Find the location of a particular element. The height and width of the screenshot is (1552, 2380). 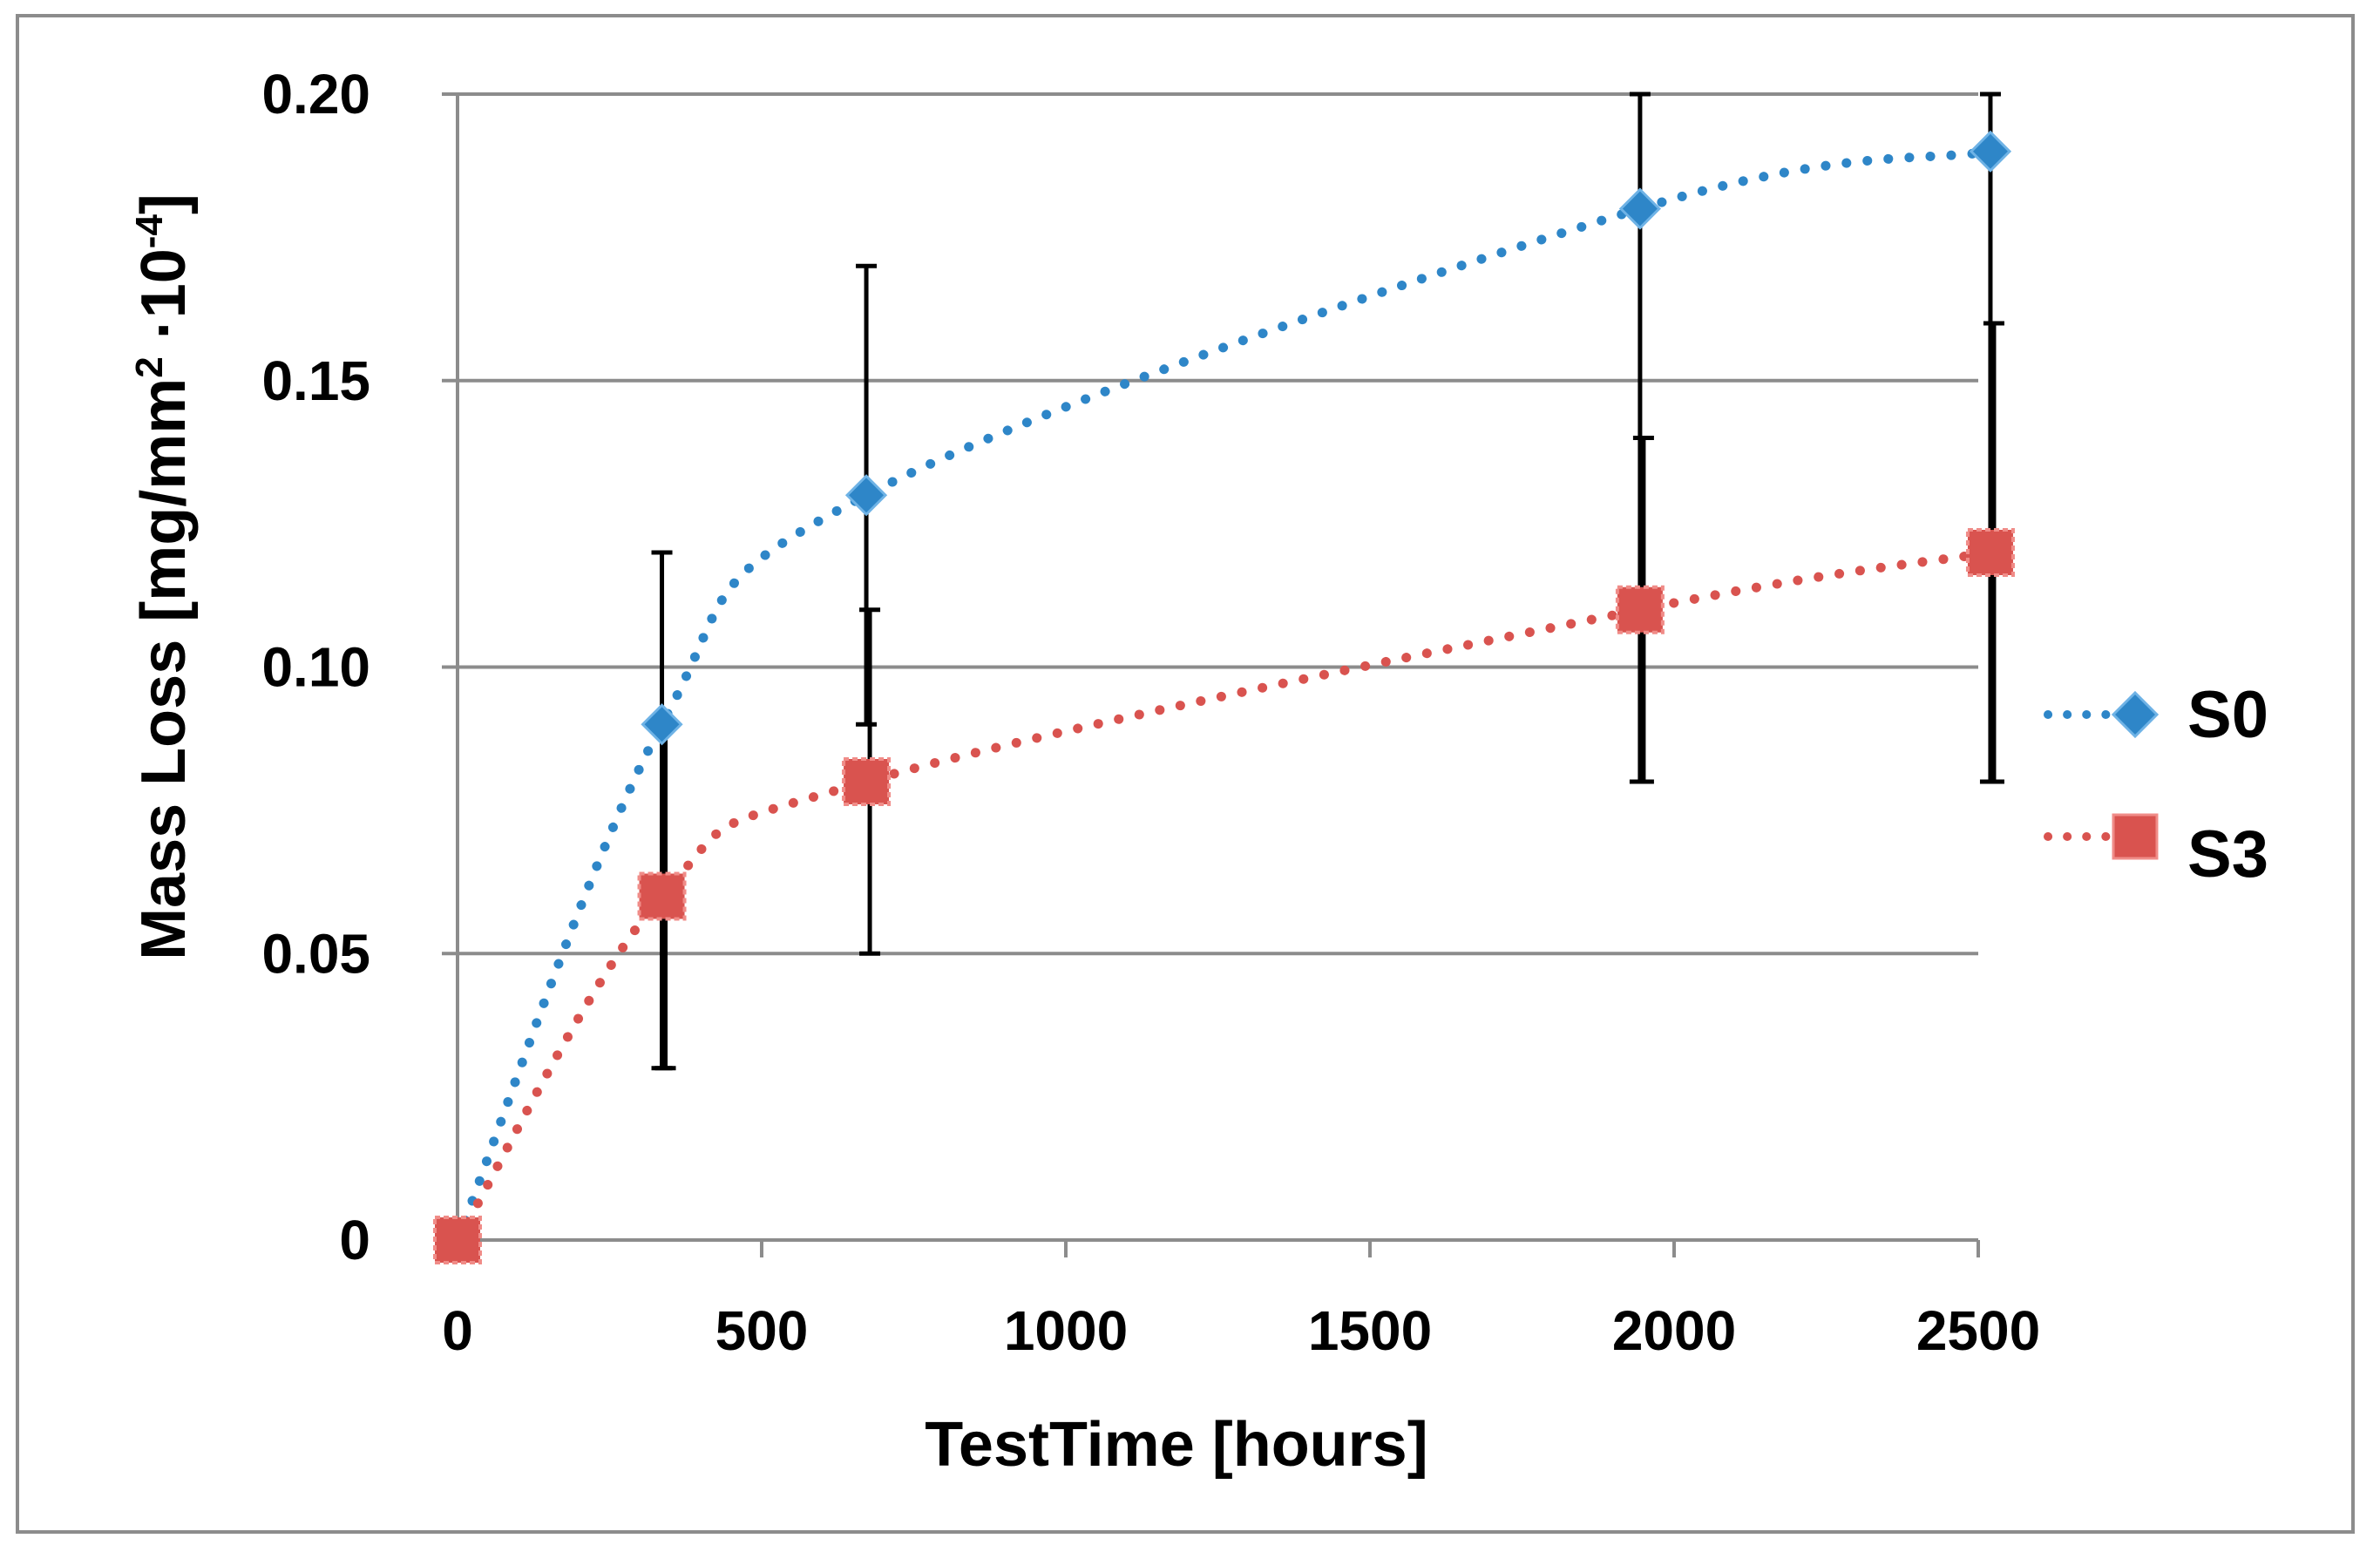

y-axis-title-sup2: -4 is located at coordinates (149, 231).